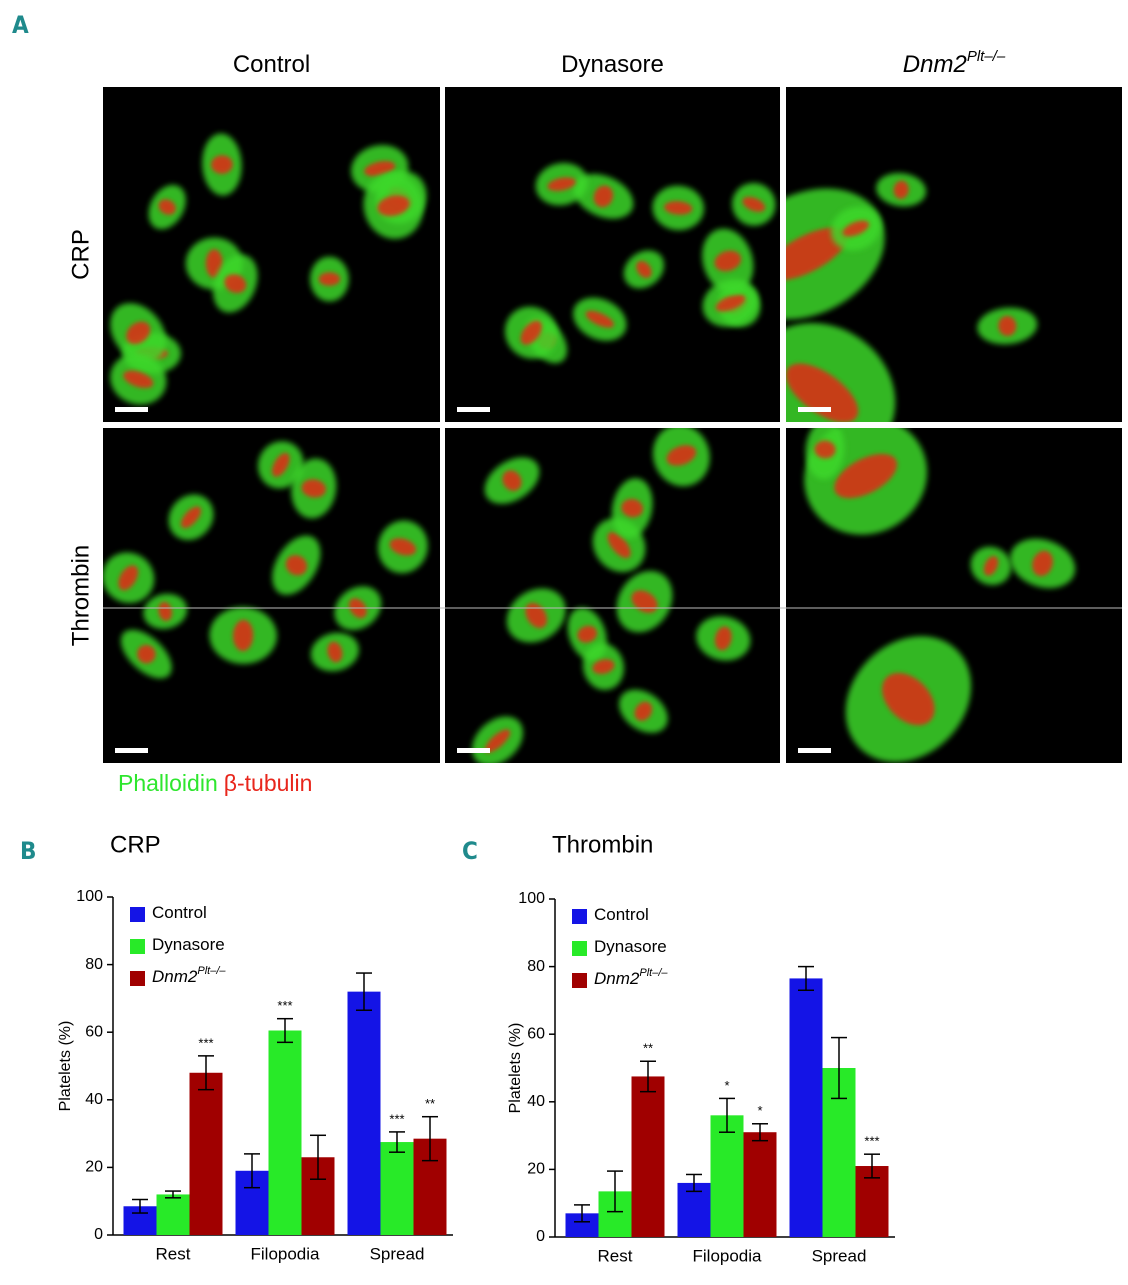  What do you see at coordinates (430, 1103) in the screenshot?
I see `significance: **` at bounding box center [430, 1103].